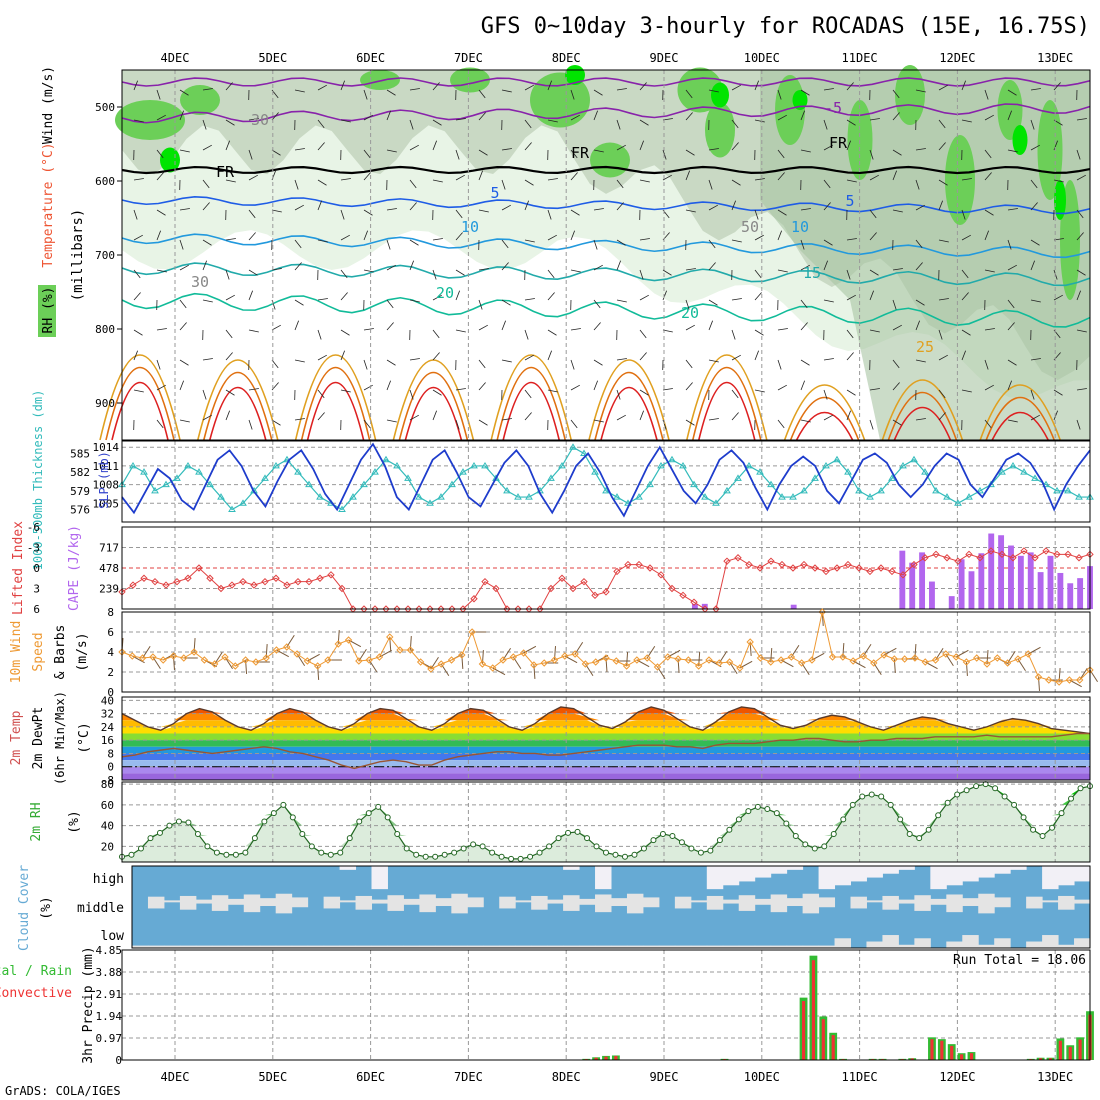 The height and width of the screenshot is (1100, 1100). I want to click on precip-convective-bar, so click(596, 1058).